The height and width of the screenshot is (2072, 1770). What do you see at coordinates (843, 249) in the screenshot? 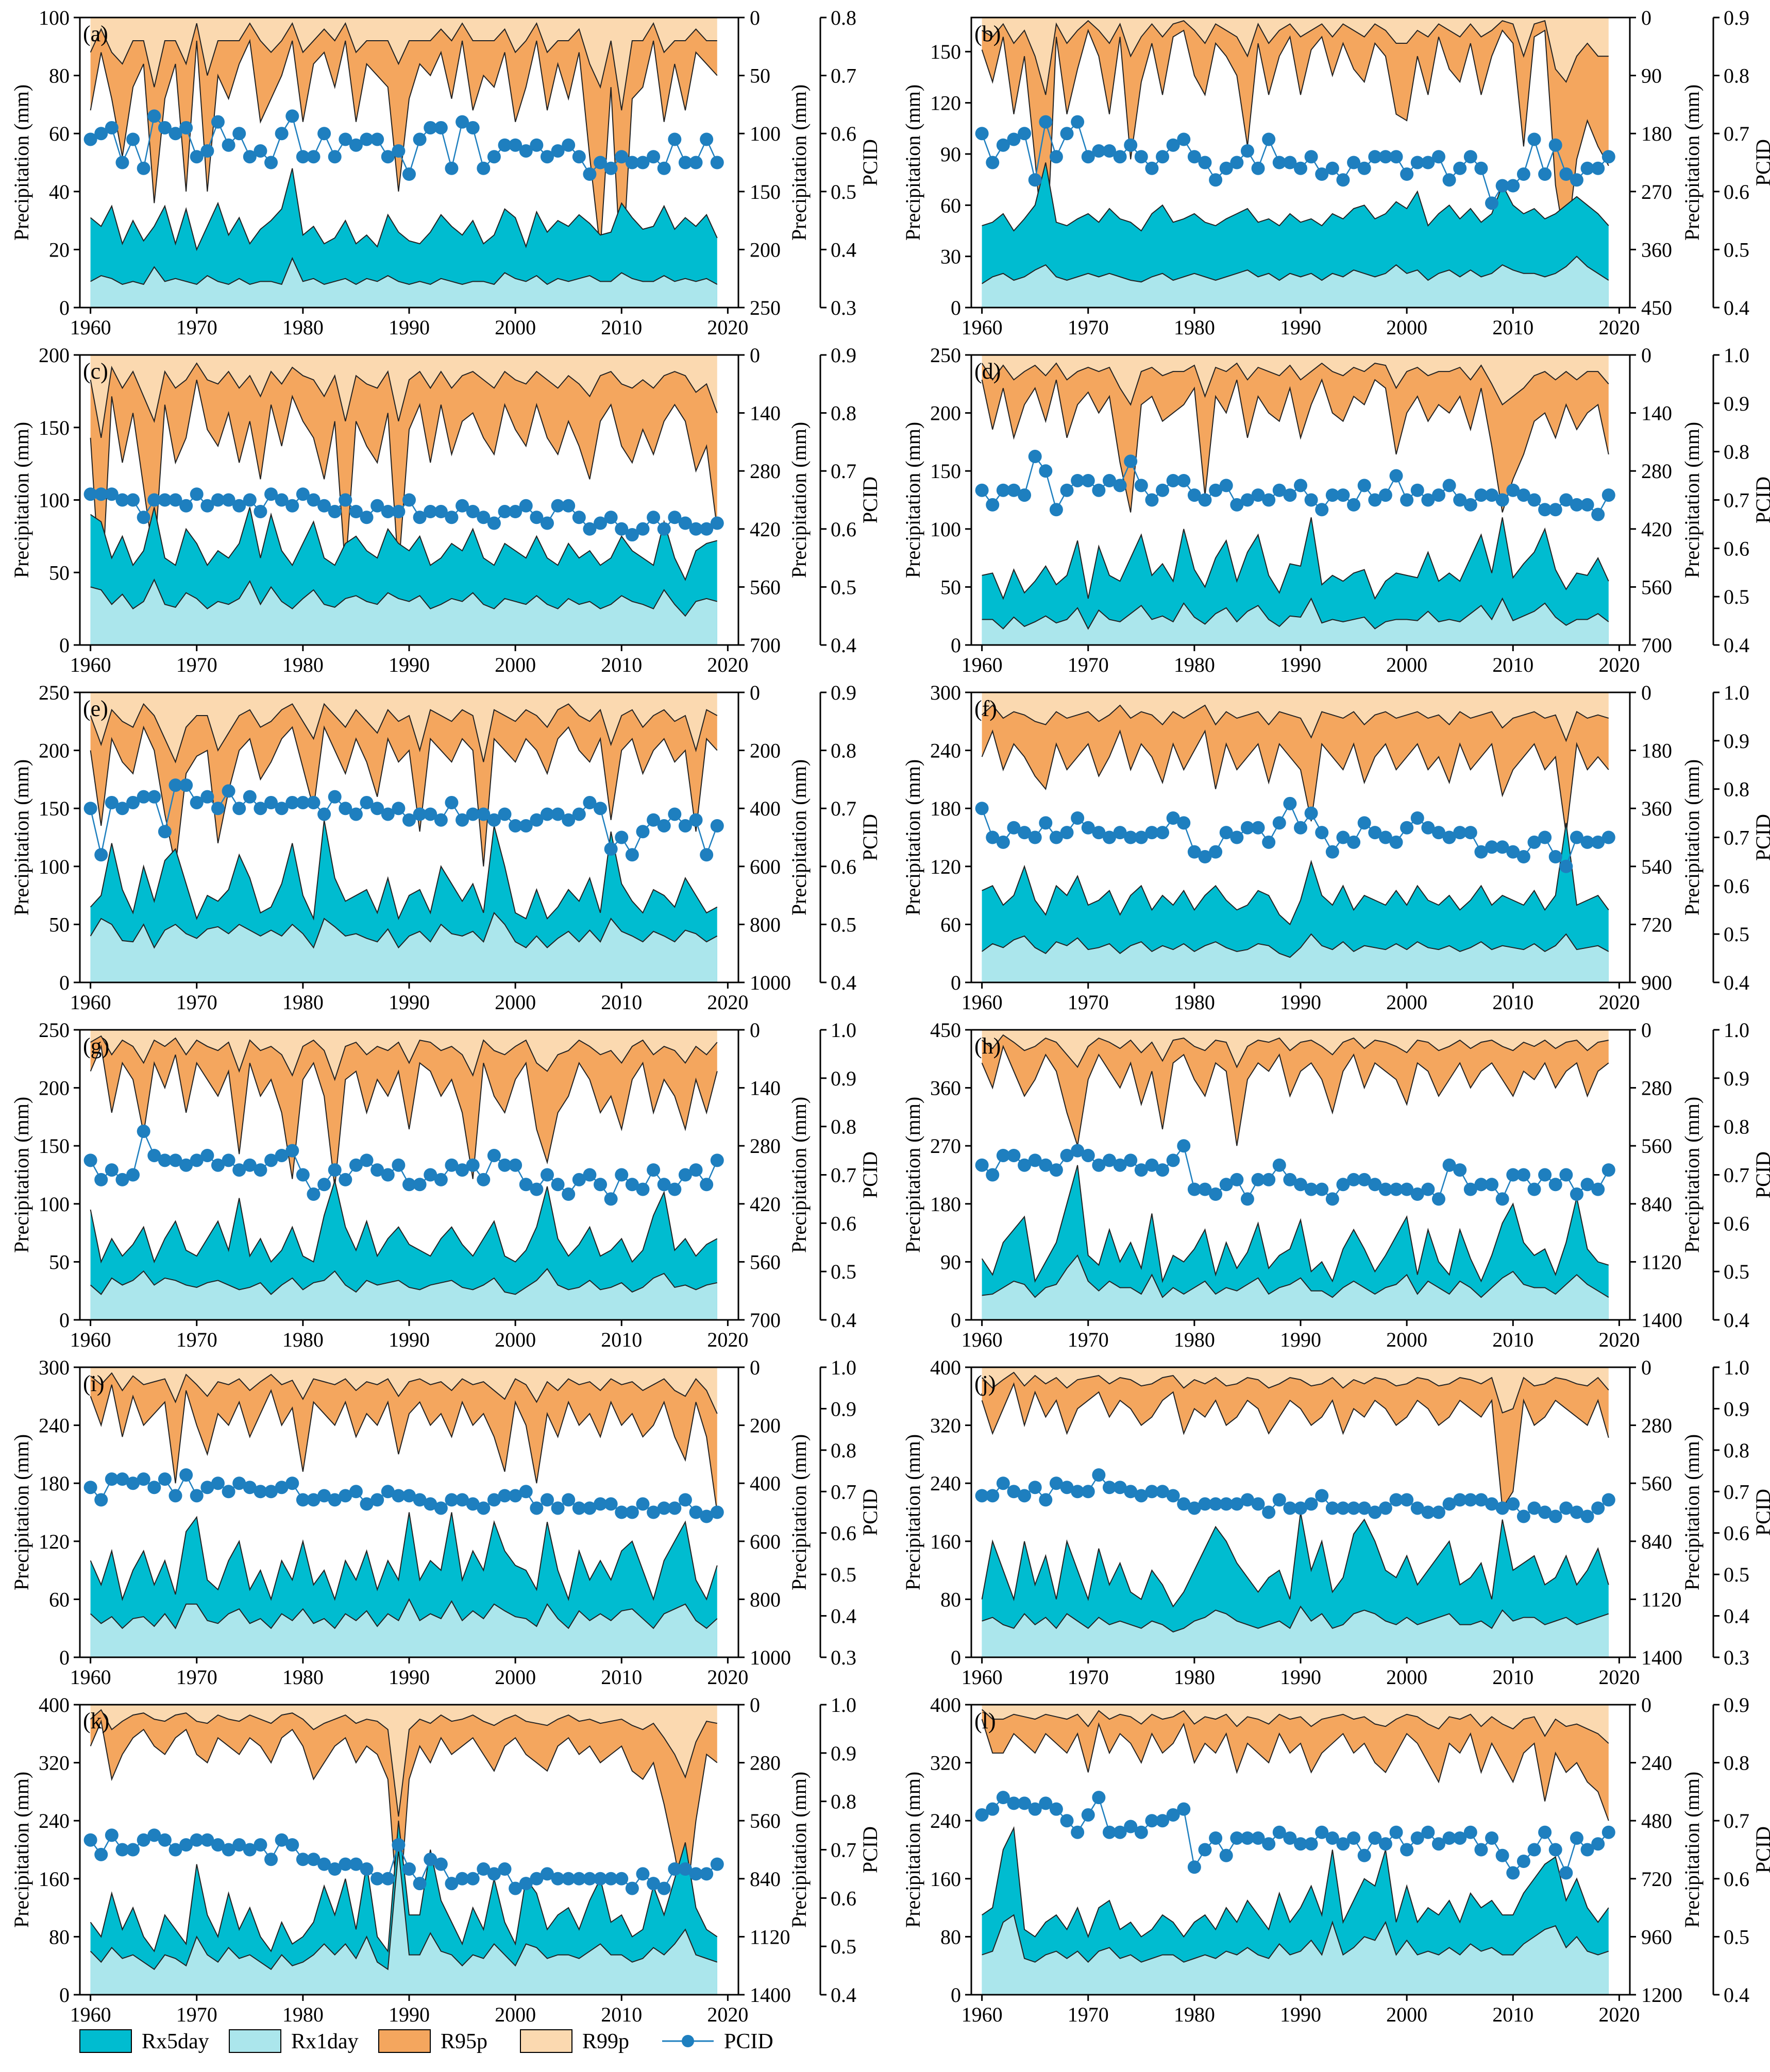
I see `y3-tick-label: 0.4` at bounding box center [843, 249].